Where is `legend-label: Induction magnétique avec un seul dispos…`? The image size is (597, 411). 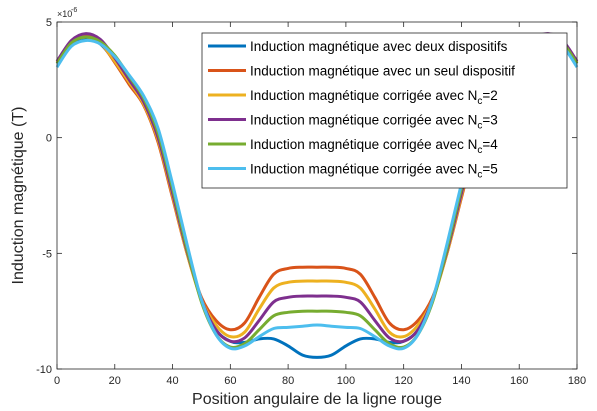
legend-label: Induction magnétique avec un seul dispos… is located at coordinates (382, 71).